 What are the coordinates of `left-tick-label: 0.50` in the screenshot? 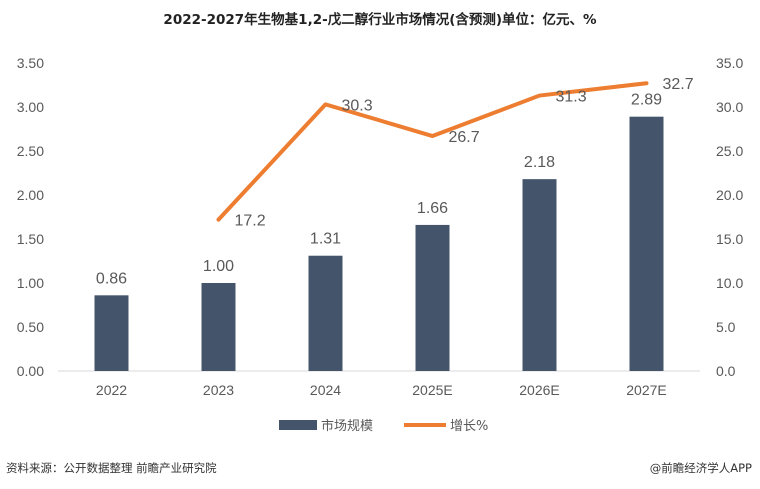 It's located at (30, 327).